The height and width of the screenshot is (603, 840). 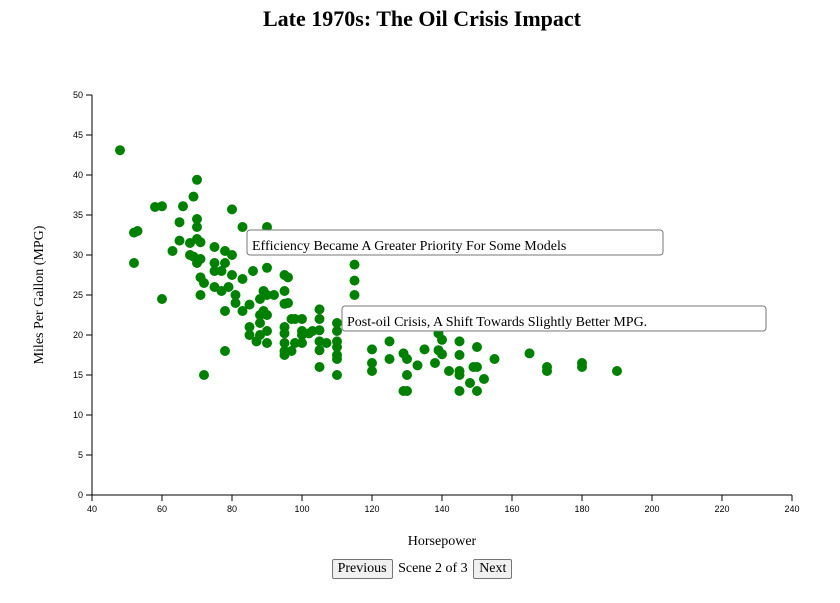 I want to click on previous-button: Previous, so click(x=362, y=569).